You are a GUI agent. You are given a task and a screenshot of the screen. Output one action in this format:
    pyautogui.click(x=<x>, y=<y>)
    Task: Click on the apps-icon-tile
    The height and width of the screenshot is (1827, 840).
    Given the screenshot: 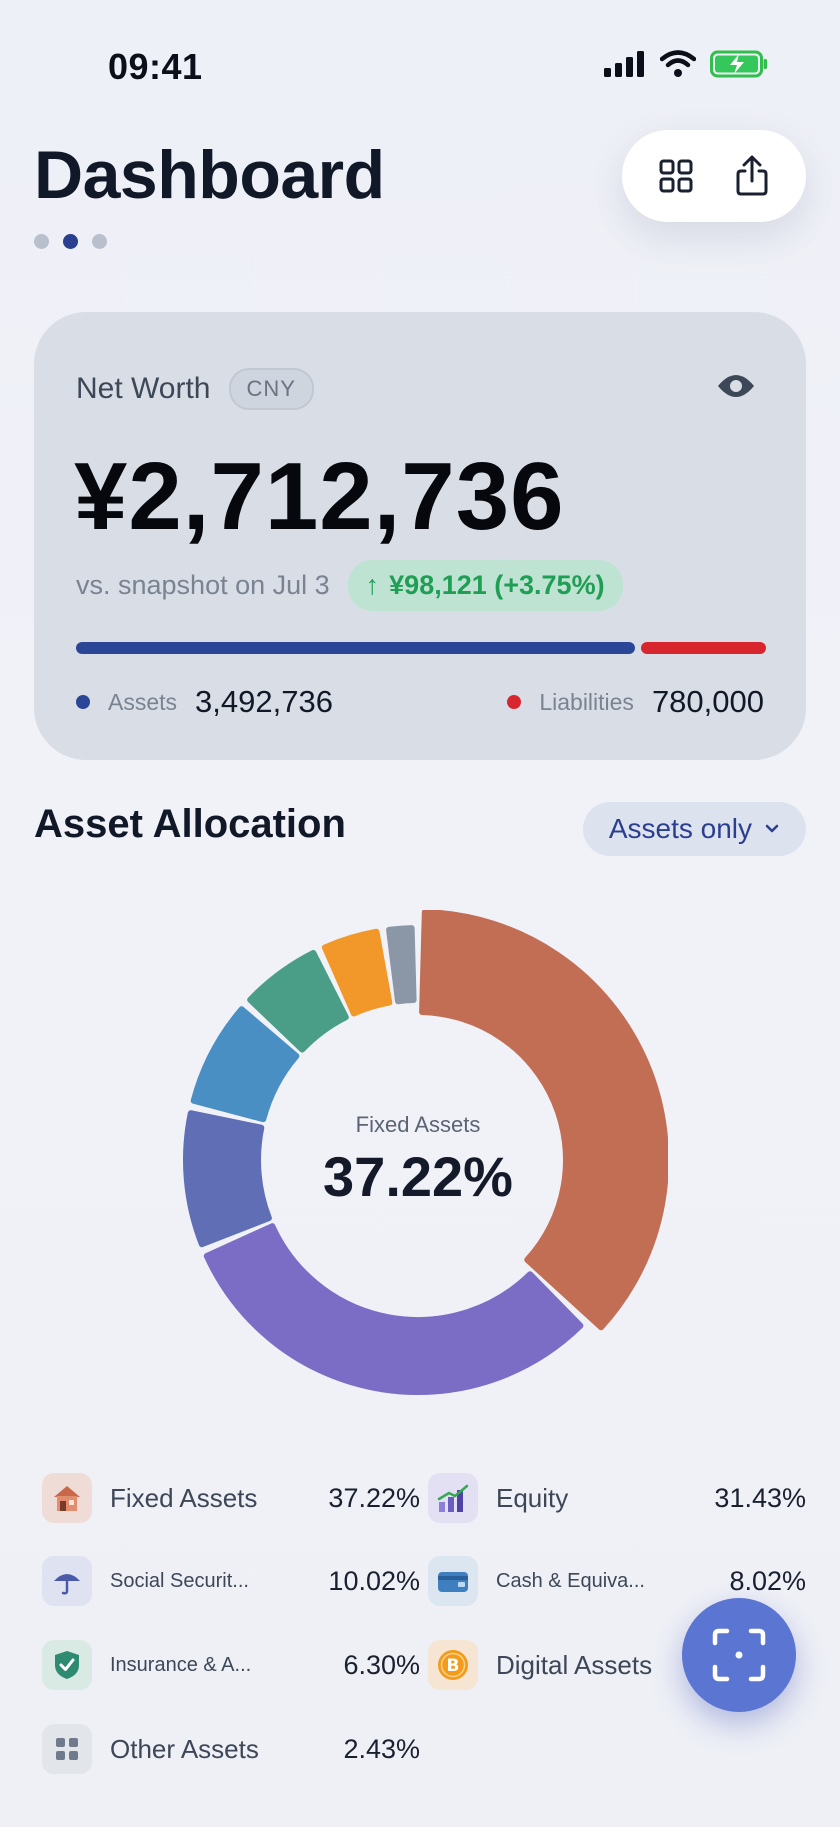 What is the action you would take?
    pyautogui.click(x=67, y=1749)
    